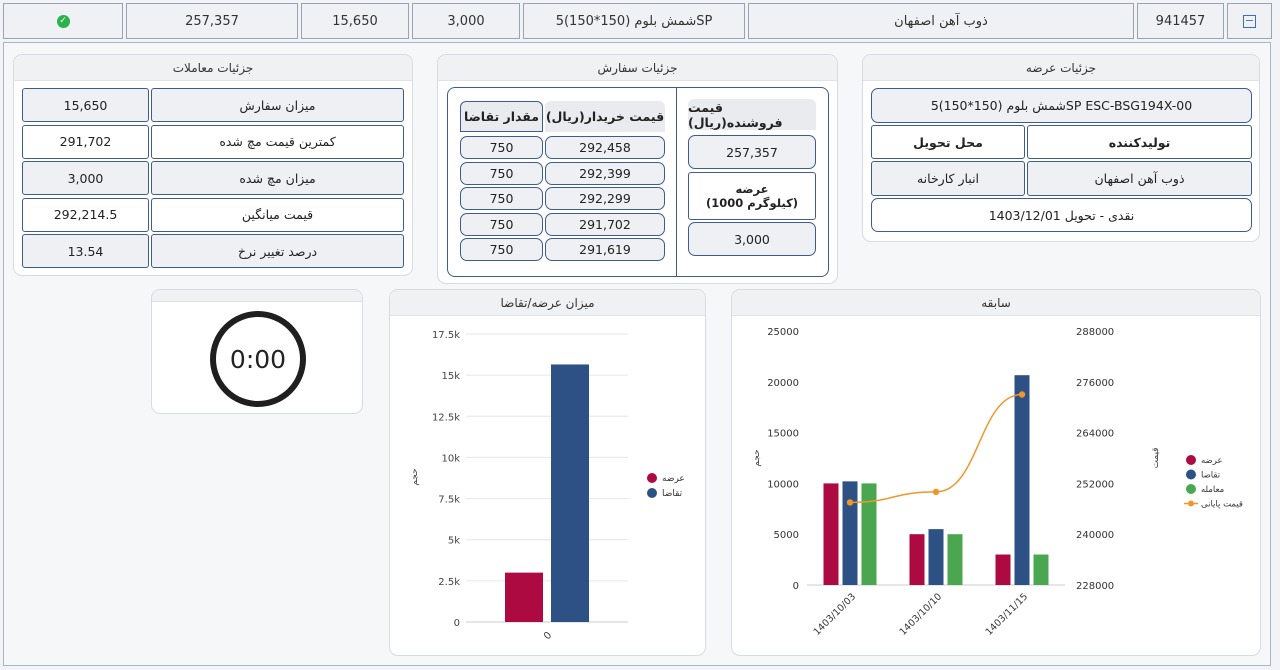 The width and height of the screenshot is (1280, 670). I want to click on timer-card-header, so click(257, 296).